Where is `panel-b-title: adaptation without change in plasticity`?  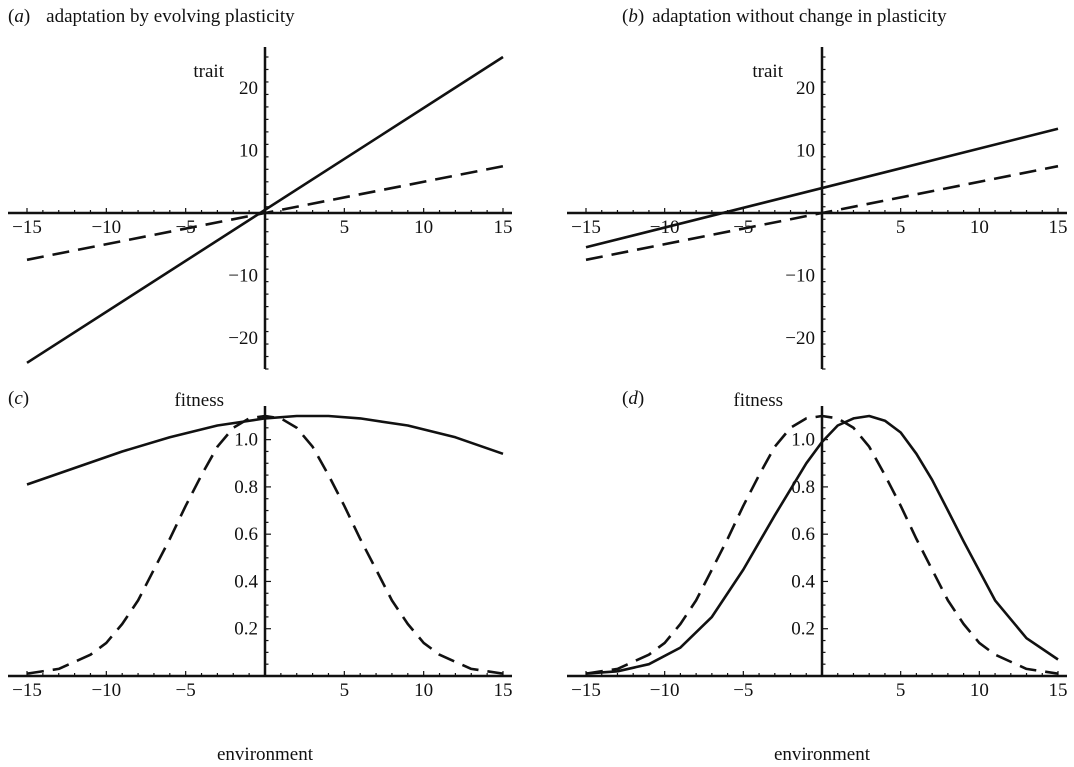 panel-b-title: adaptation without change in plasticity is located at coordinates (799, 16).